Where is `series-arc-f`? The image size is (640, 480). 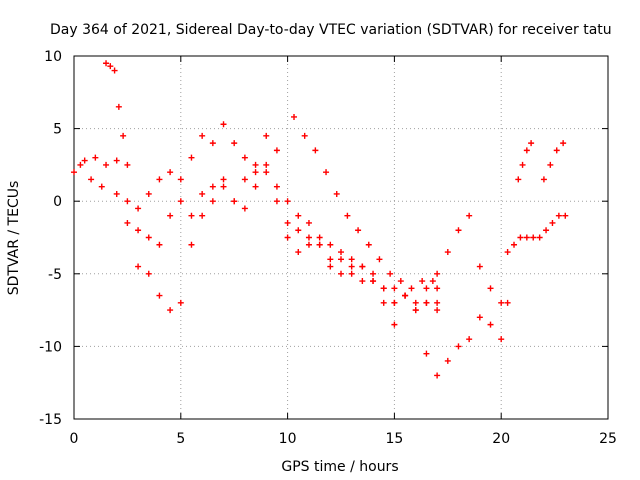
series-arc-f is located at coordinates (467, 339).